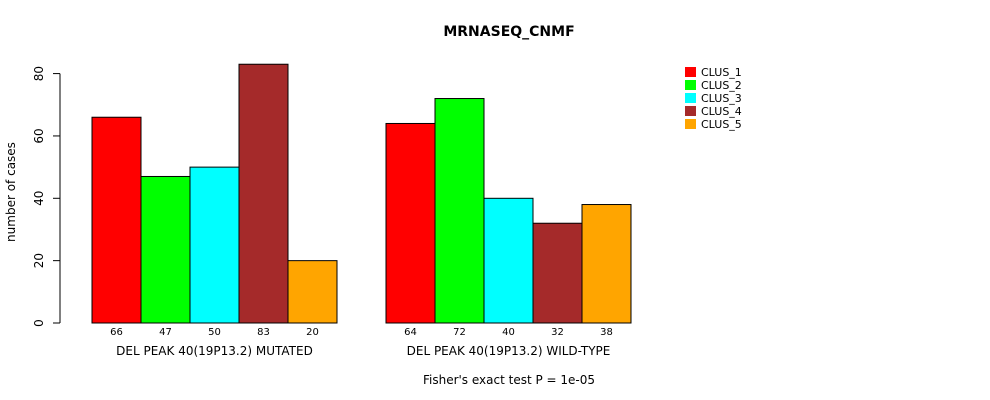 The image size is (990, 400). Describe the element at coordinates (508, 32) in the screenshot. I see `chart-title: MRNASEQ_CNMF` at that location.